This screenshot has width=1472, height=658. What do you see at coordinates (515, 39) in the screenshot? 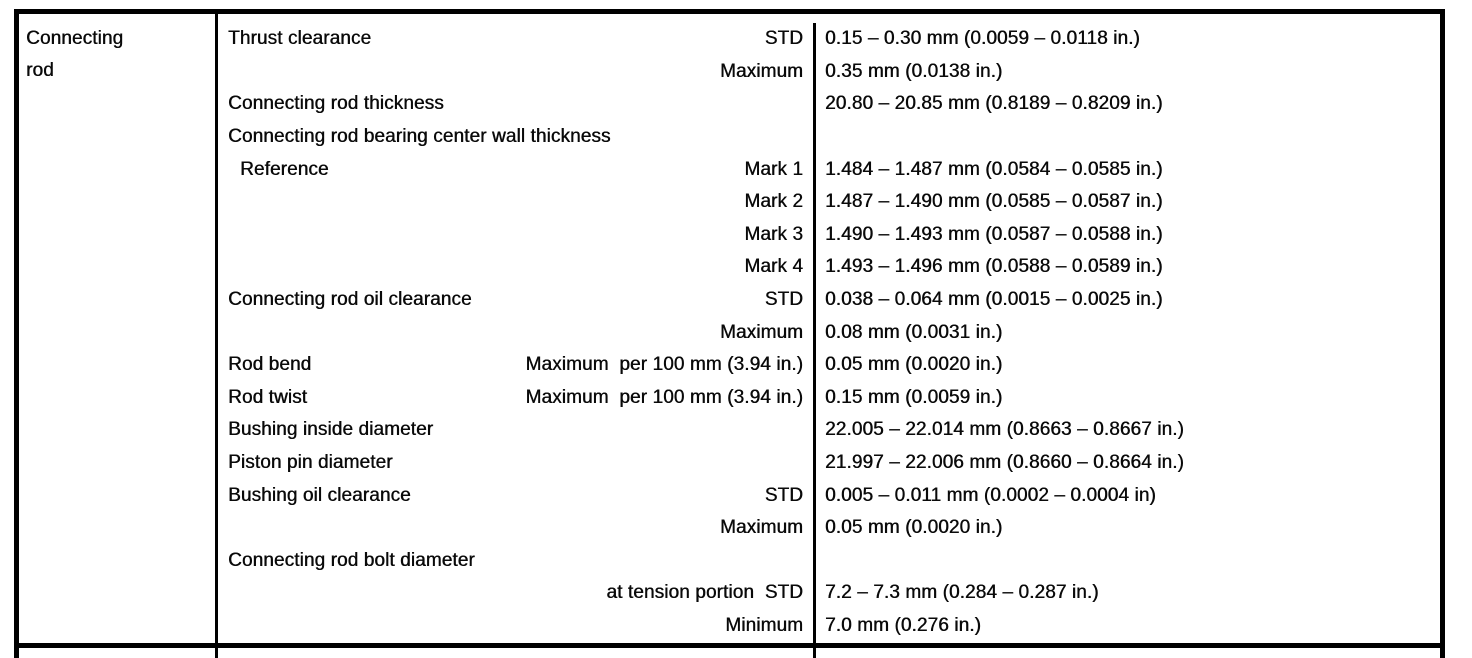
I see `spec-item-cell: Thrust clearance STD` at bounding box center [515, 39].